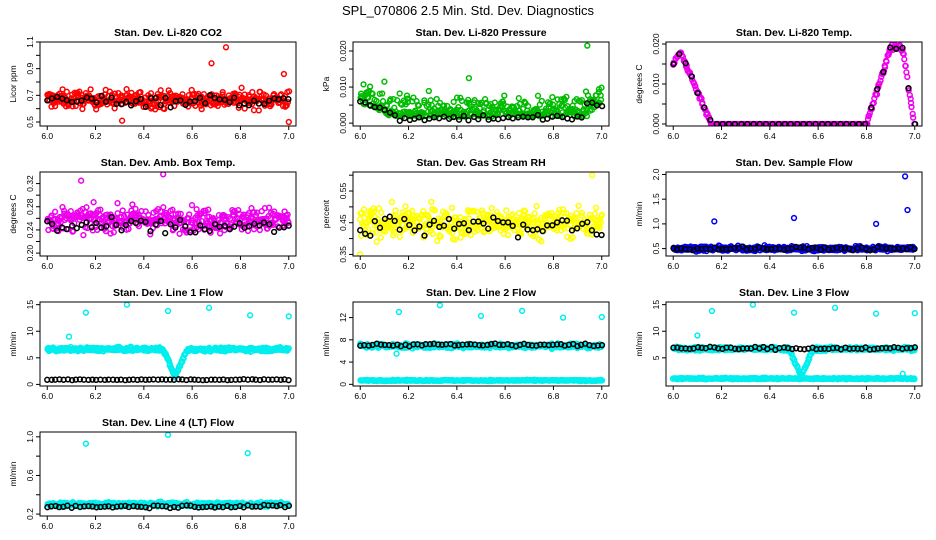  Describe the element at coordinates (360, 345) in the screenshot. I see `data-point-line2-s2` at that location.